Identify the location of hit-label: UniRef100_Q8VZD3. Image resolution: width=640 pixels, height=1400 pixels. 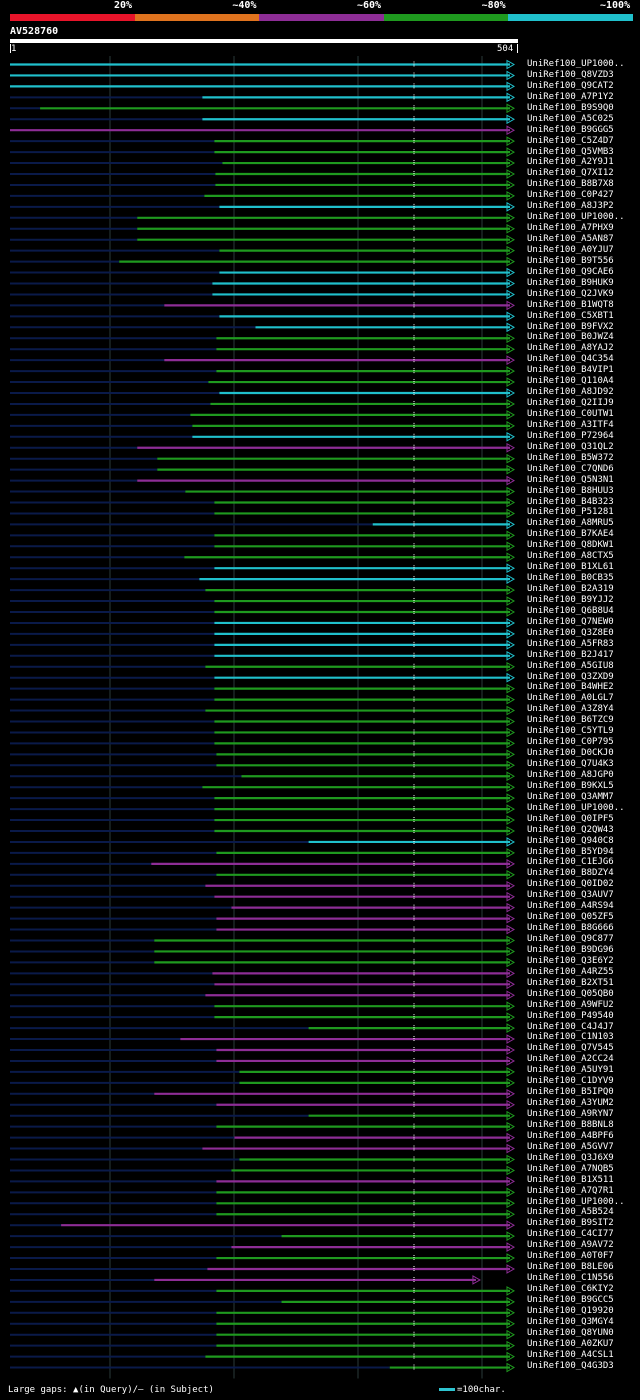
(570, 74).